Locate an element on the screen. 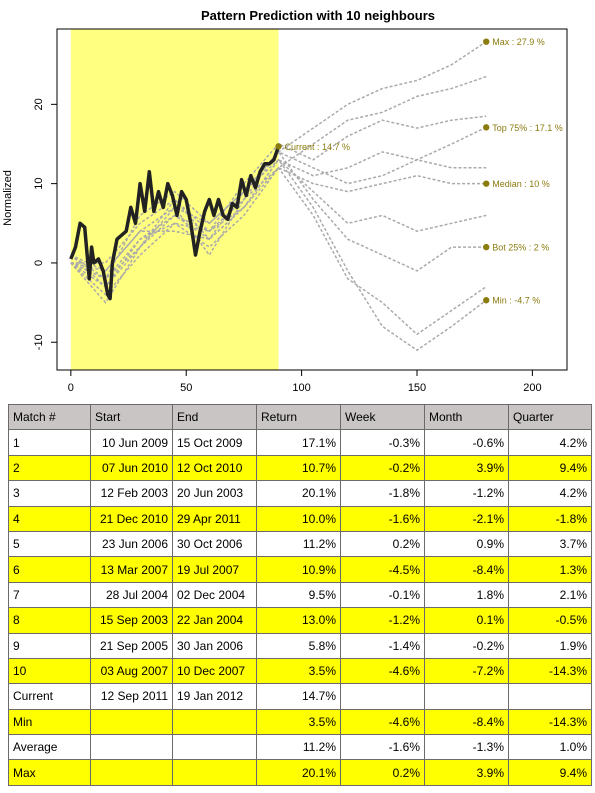  cell-match: 10 is located at coordinates (49, 671).